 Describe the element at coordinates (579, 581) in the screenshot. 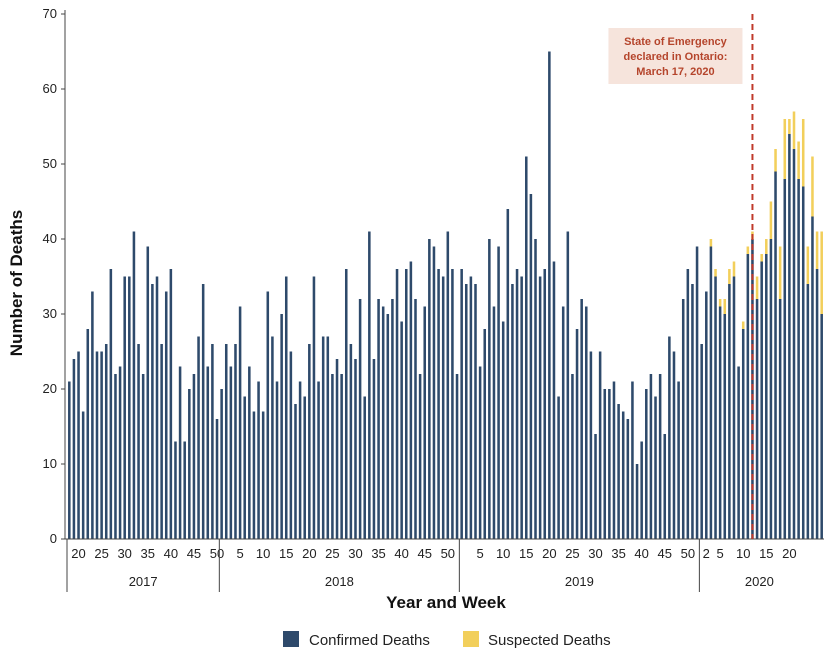

I see `year-label: 2019` at that location.